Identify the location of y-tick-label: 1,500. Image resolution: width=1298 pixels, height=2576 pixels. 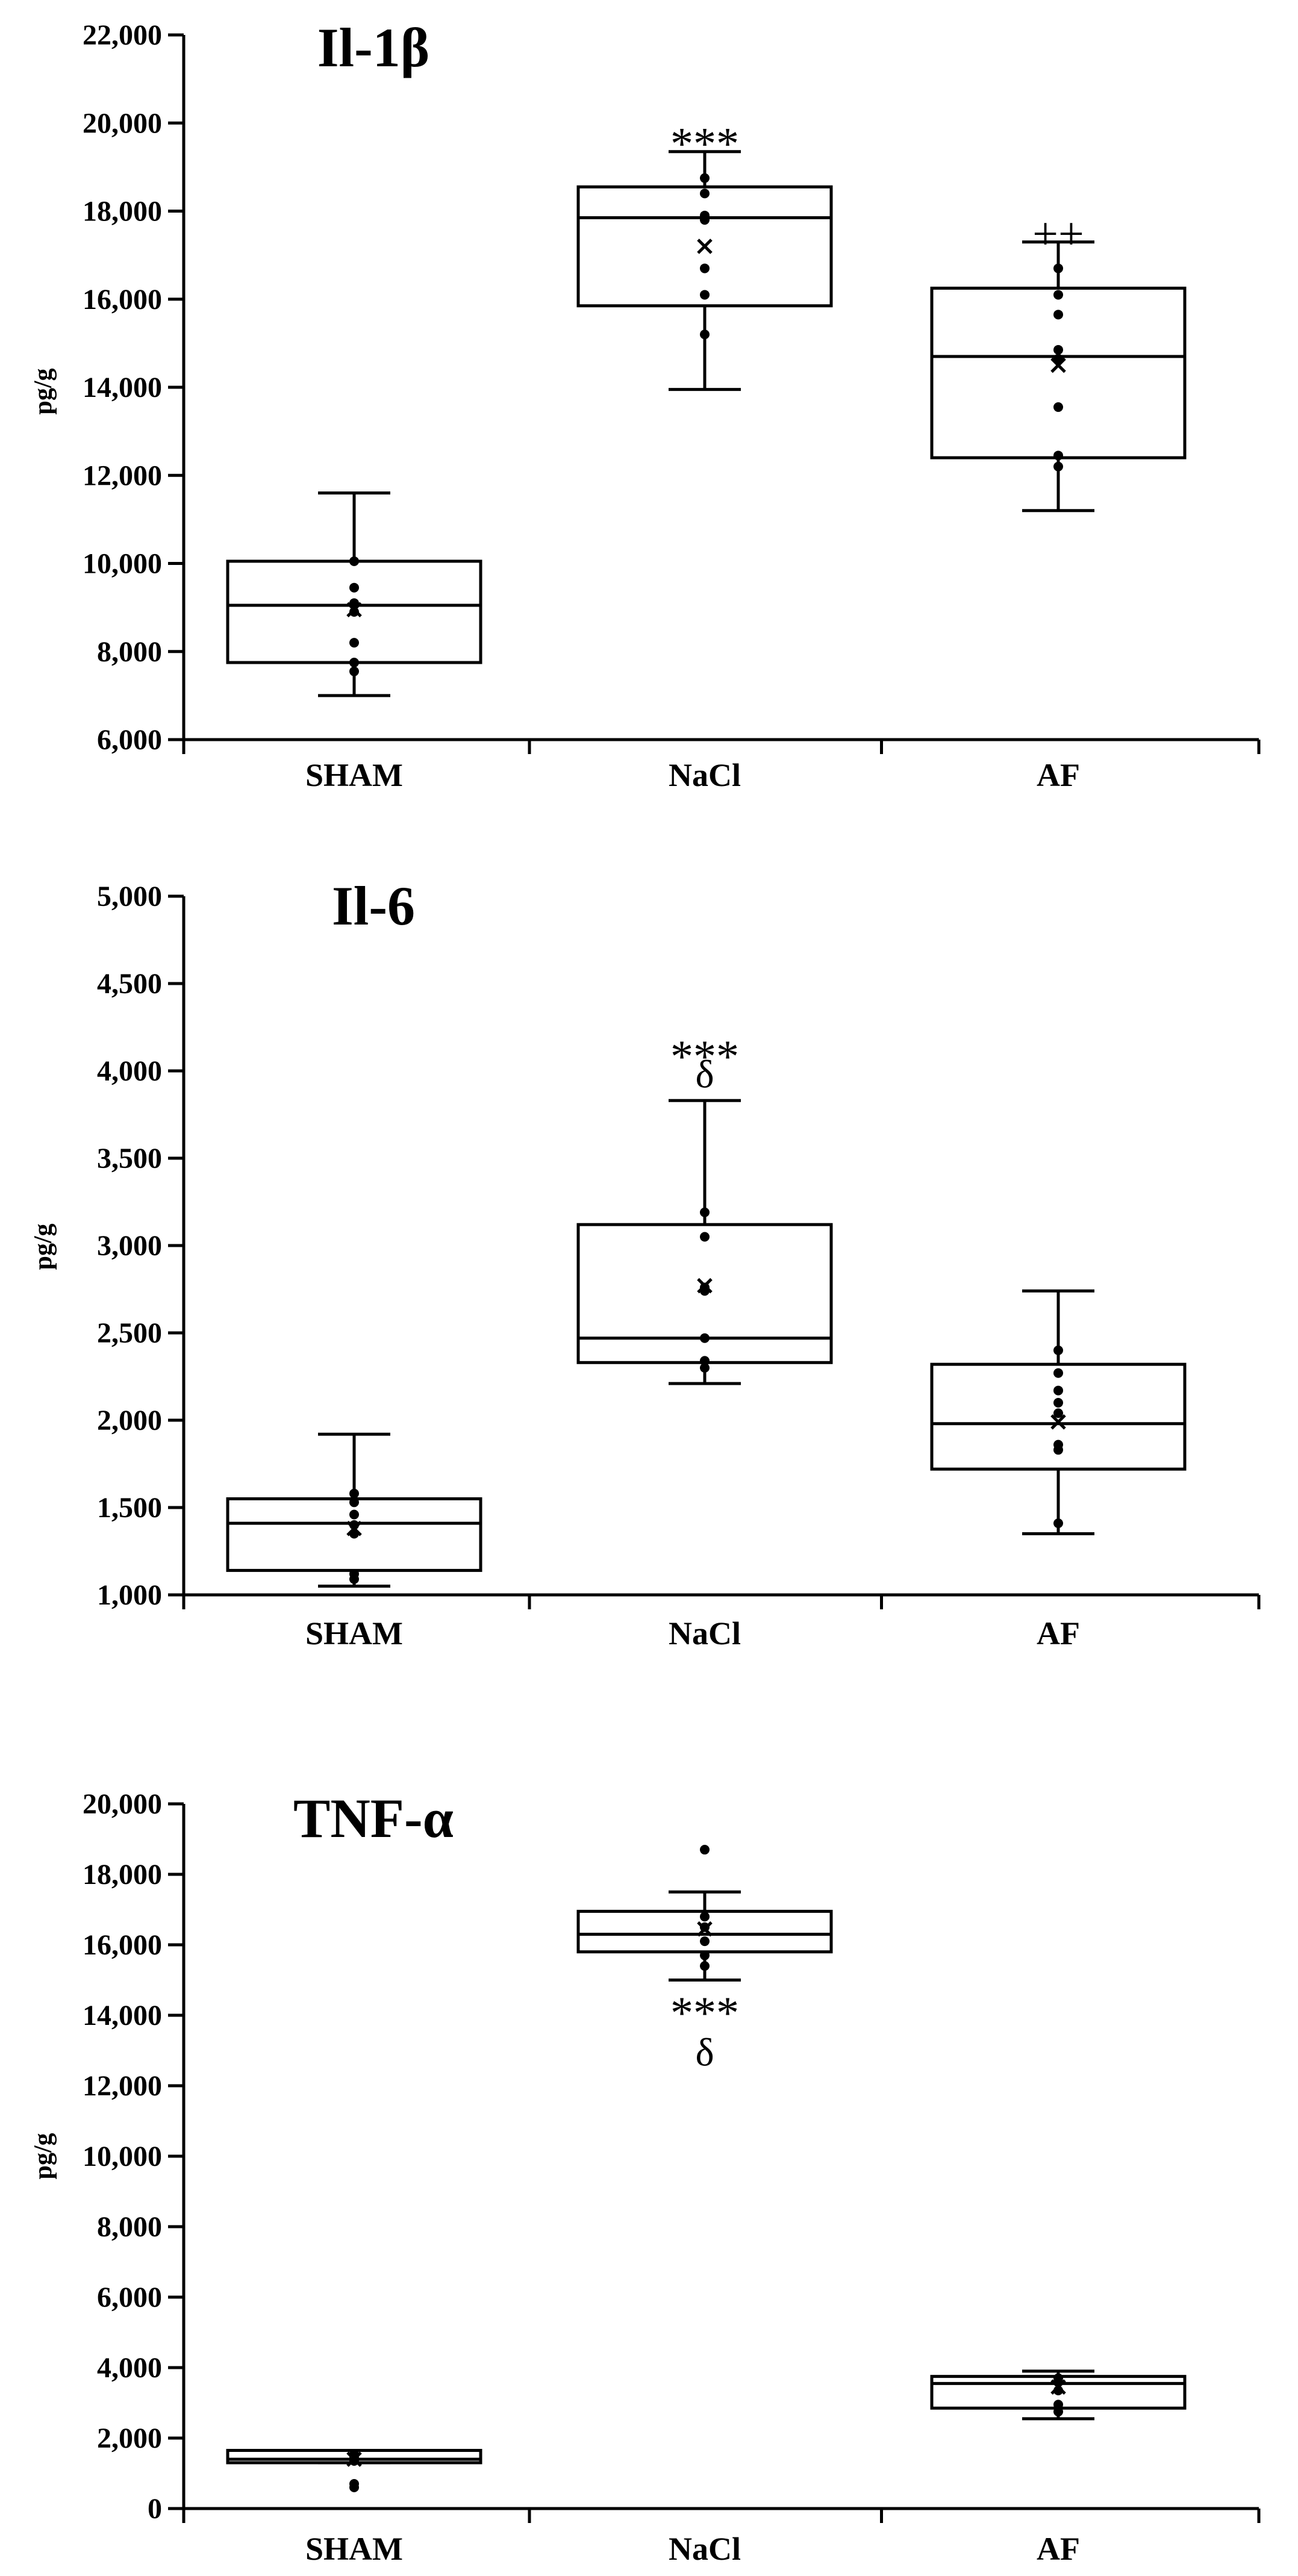
(129, 1508).